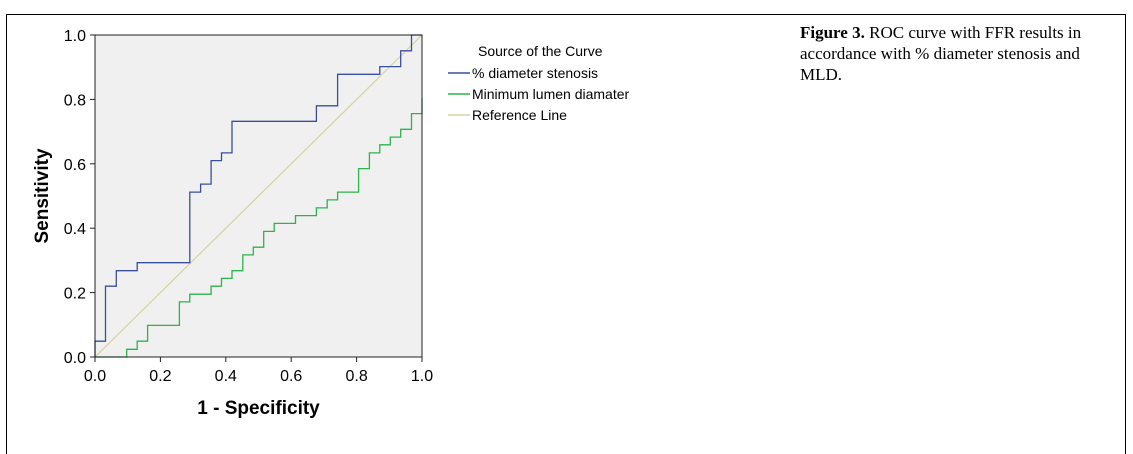 This screenshot has height=454, width=1133. I want to click on y-tick-label: 0.6, so click(75, 165).